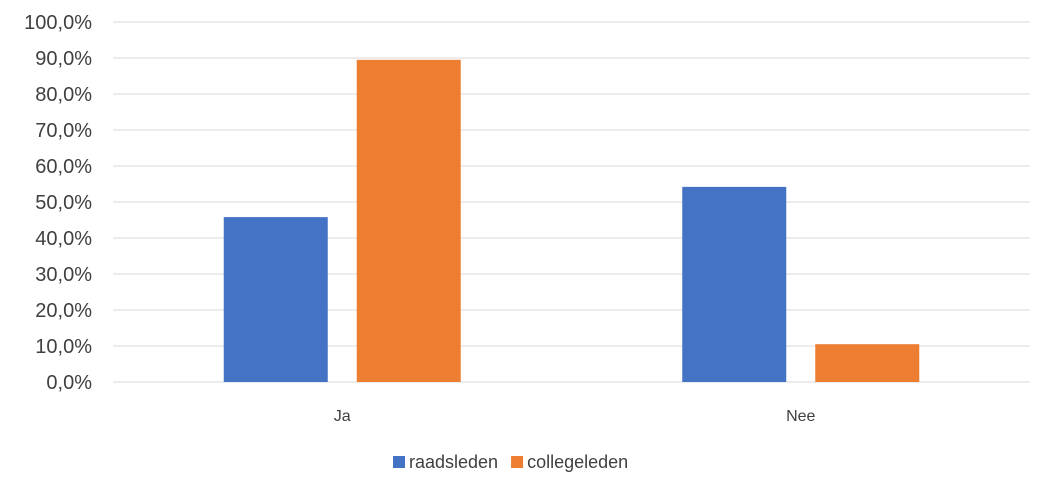  What do you see at coordinates (63, 95) in the screenshot?
I see `y-tick-label: 80,0%` at bounding box center [63, 95].